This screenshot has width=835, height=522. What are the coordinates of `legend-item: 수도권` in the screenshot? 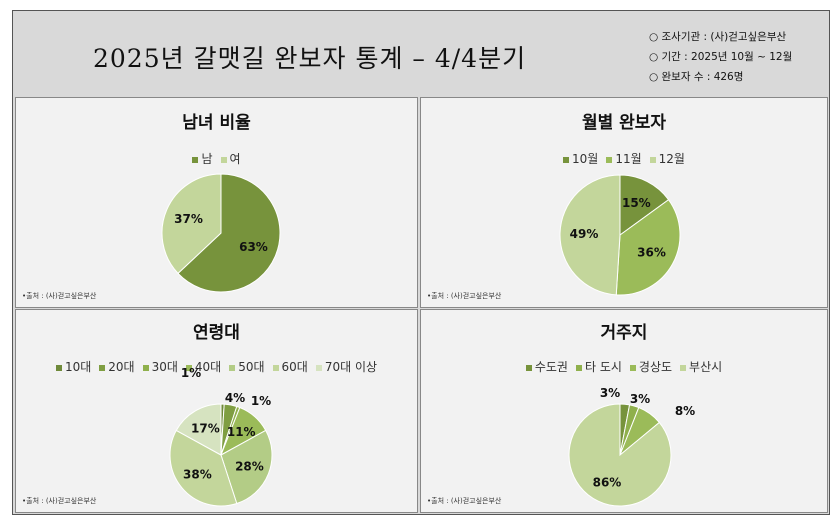 It's located at (546, 367).